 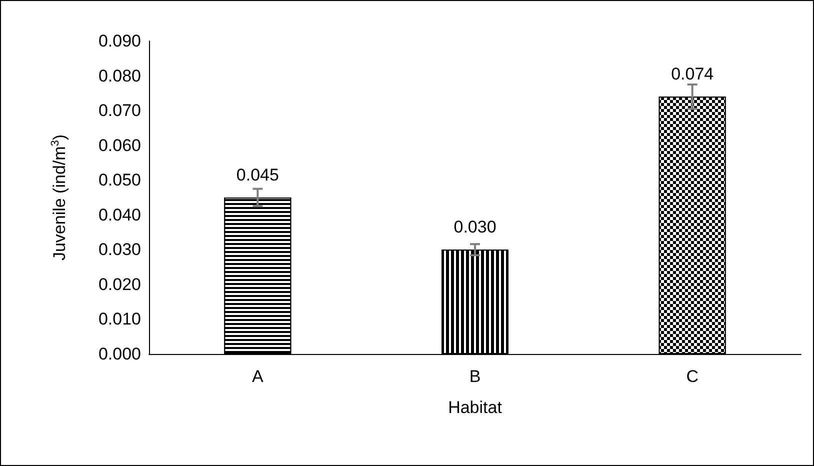 What do you see at coordinates (475, 407) in the screenshot?
I see `x-axis-title: Habitat` at bounding box center [475, 407].